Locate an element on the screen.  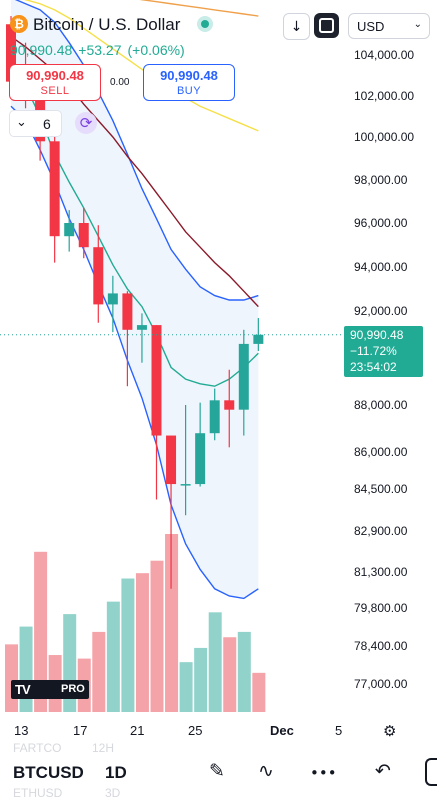
quote-line: 90,990.48 +53.27 (+0.06%) is located at coordinates (100, 50).